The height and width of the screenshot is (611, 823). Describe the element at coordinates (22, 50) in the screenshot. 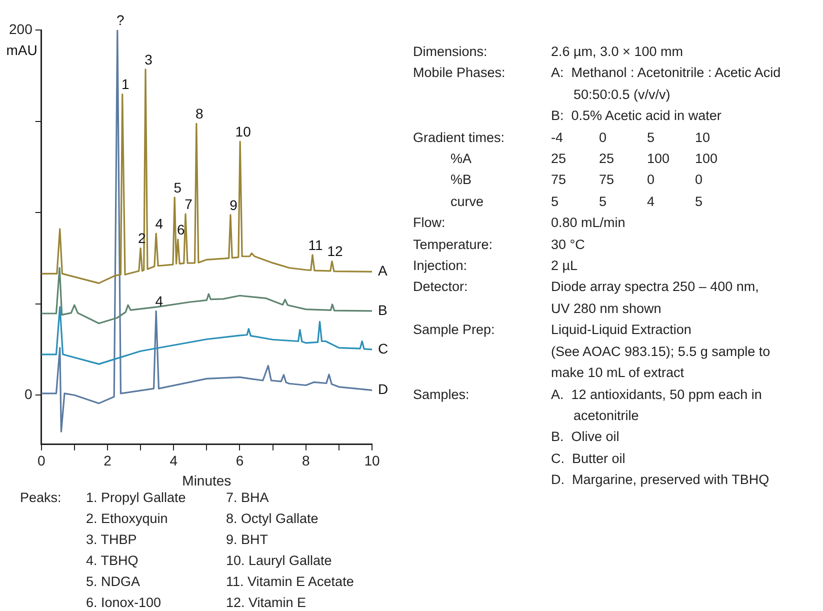

I see `y-axis-title: mAU` at that location.